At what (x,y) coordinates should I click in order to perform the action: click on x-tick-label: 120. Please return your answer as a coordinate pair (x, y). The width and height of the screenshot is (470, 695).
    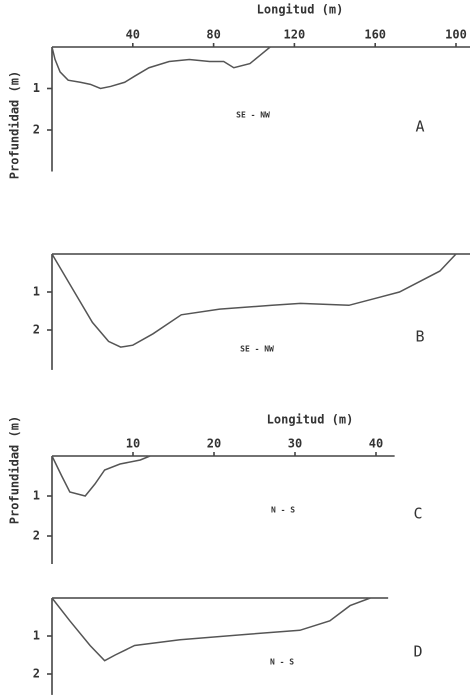
    Looking at the image, I should click on (295, 35).